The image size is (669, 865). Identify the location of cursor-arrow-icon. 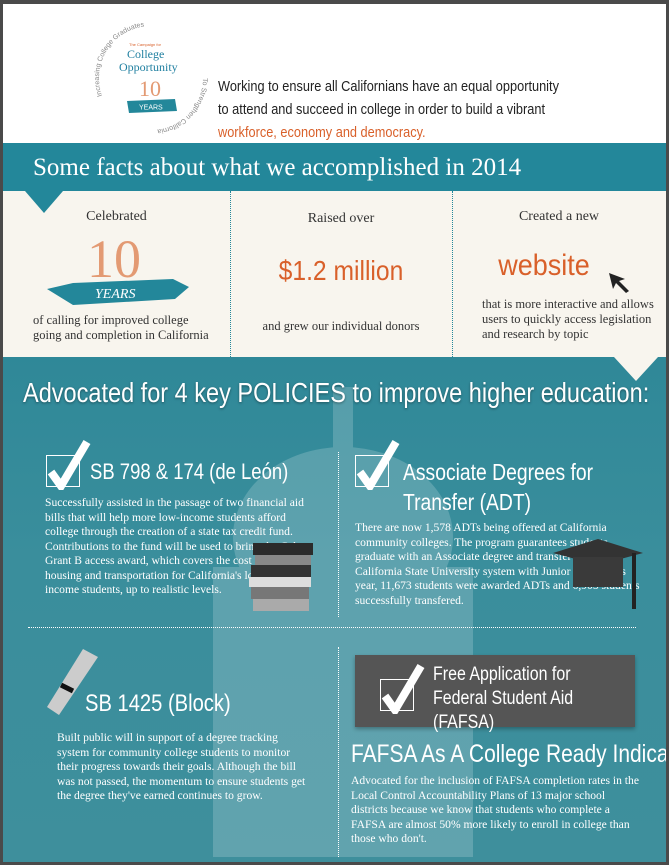
(619, 283).